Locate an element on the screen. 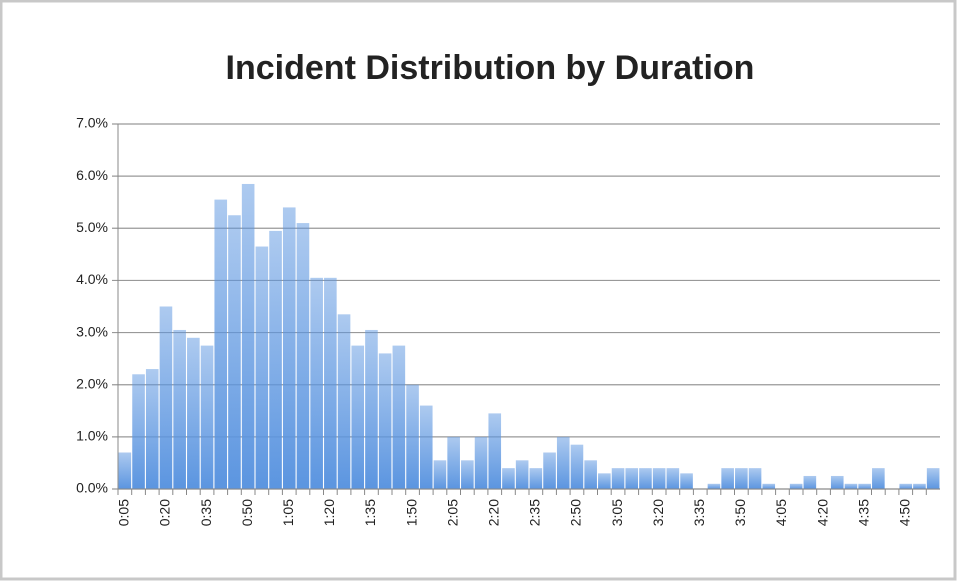  x-tick-label: 3:05 is located at coordinates (617, 512).